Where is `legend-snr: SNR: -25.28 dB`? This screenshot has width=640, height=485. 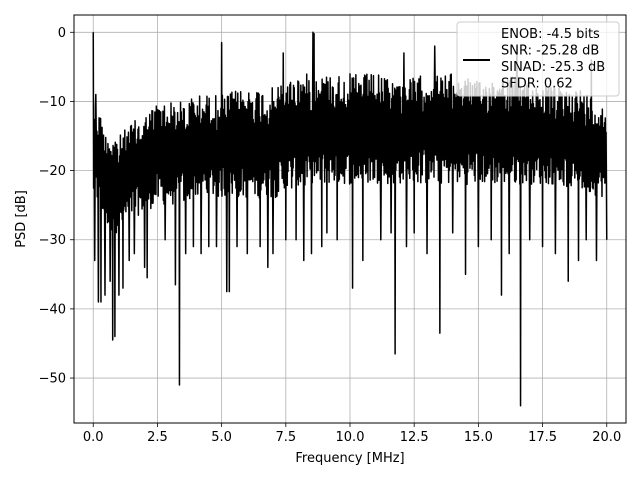 legend-snr: SNR: -25.28 dB is located at coordinates (550, 51).